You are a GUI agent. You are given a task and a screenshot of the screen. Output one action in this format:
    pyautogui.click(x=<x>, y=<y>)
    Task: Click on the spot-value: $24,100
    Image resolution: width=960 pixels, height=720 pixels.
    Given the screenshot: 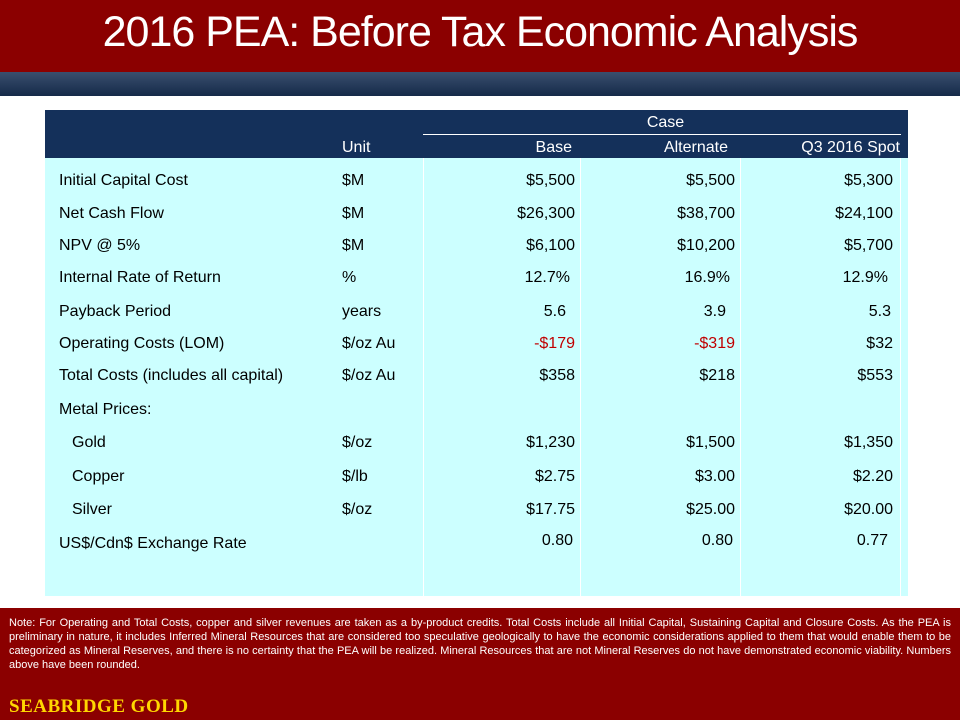 What is the action you would take?
    pyautogui.click(x=864, y=213)
    